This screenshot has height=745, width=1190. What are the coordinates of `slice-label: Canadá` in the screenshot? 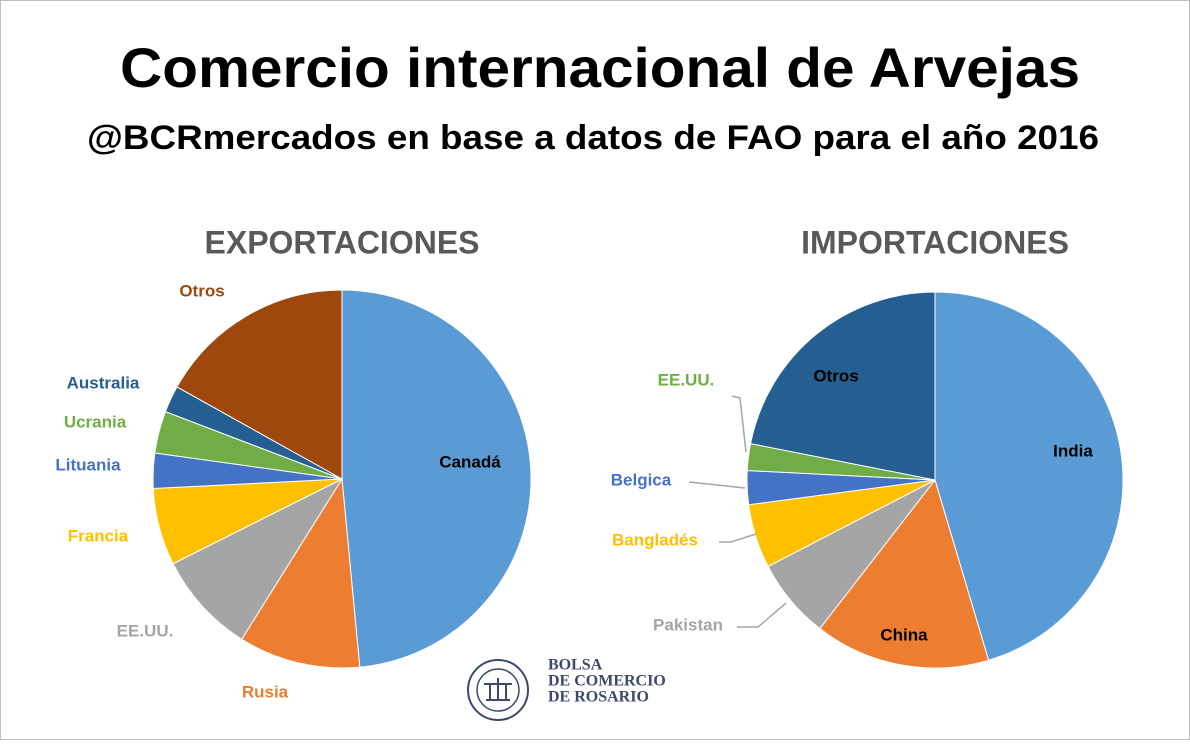 It's located at (470, 461).